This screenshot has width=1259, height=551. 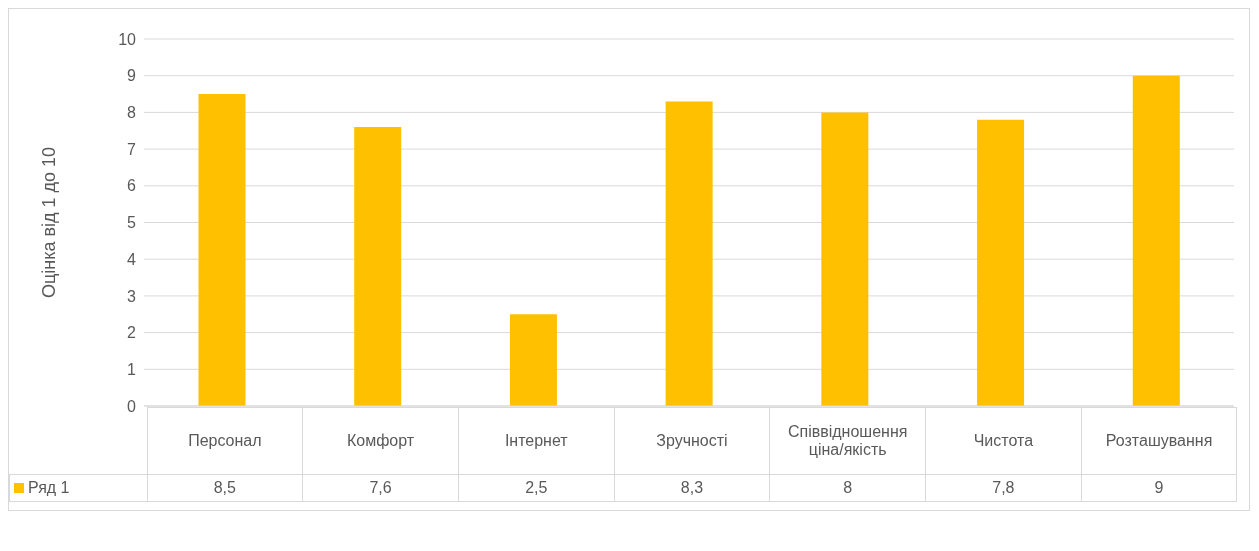 What do you see at coordinates (536, 488) in the screenshot?
I see `data-label: 2,5` at bounding box center [536, 488].